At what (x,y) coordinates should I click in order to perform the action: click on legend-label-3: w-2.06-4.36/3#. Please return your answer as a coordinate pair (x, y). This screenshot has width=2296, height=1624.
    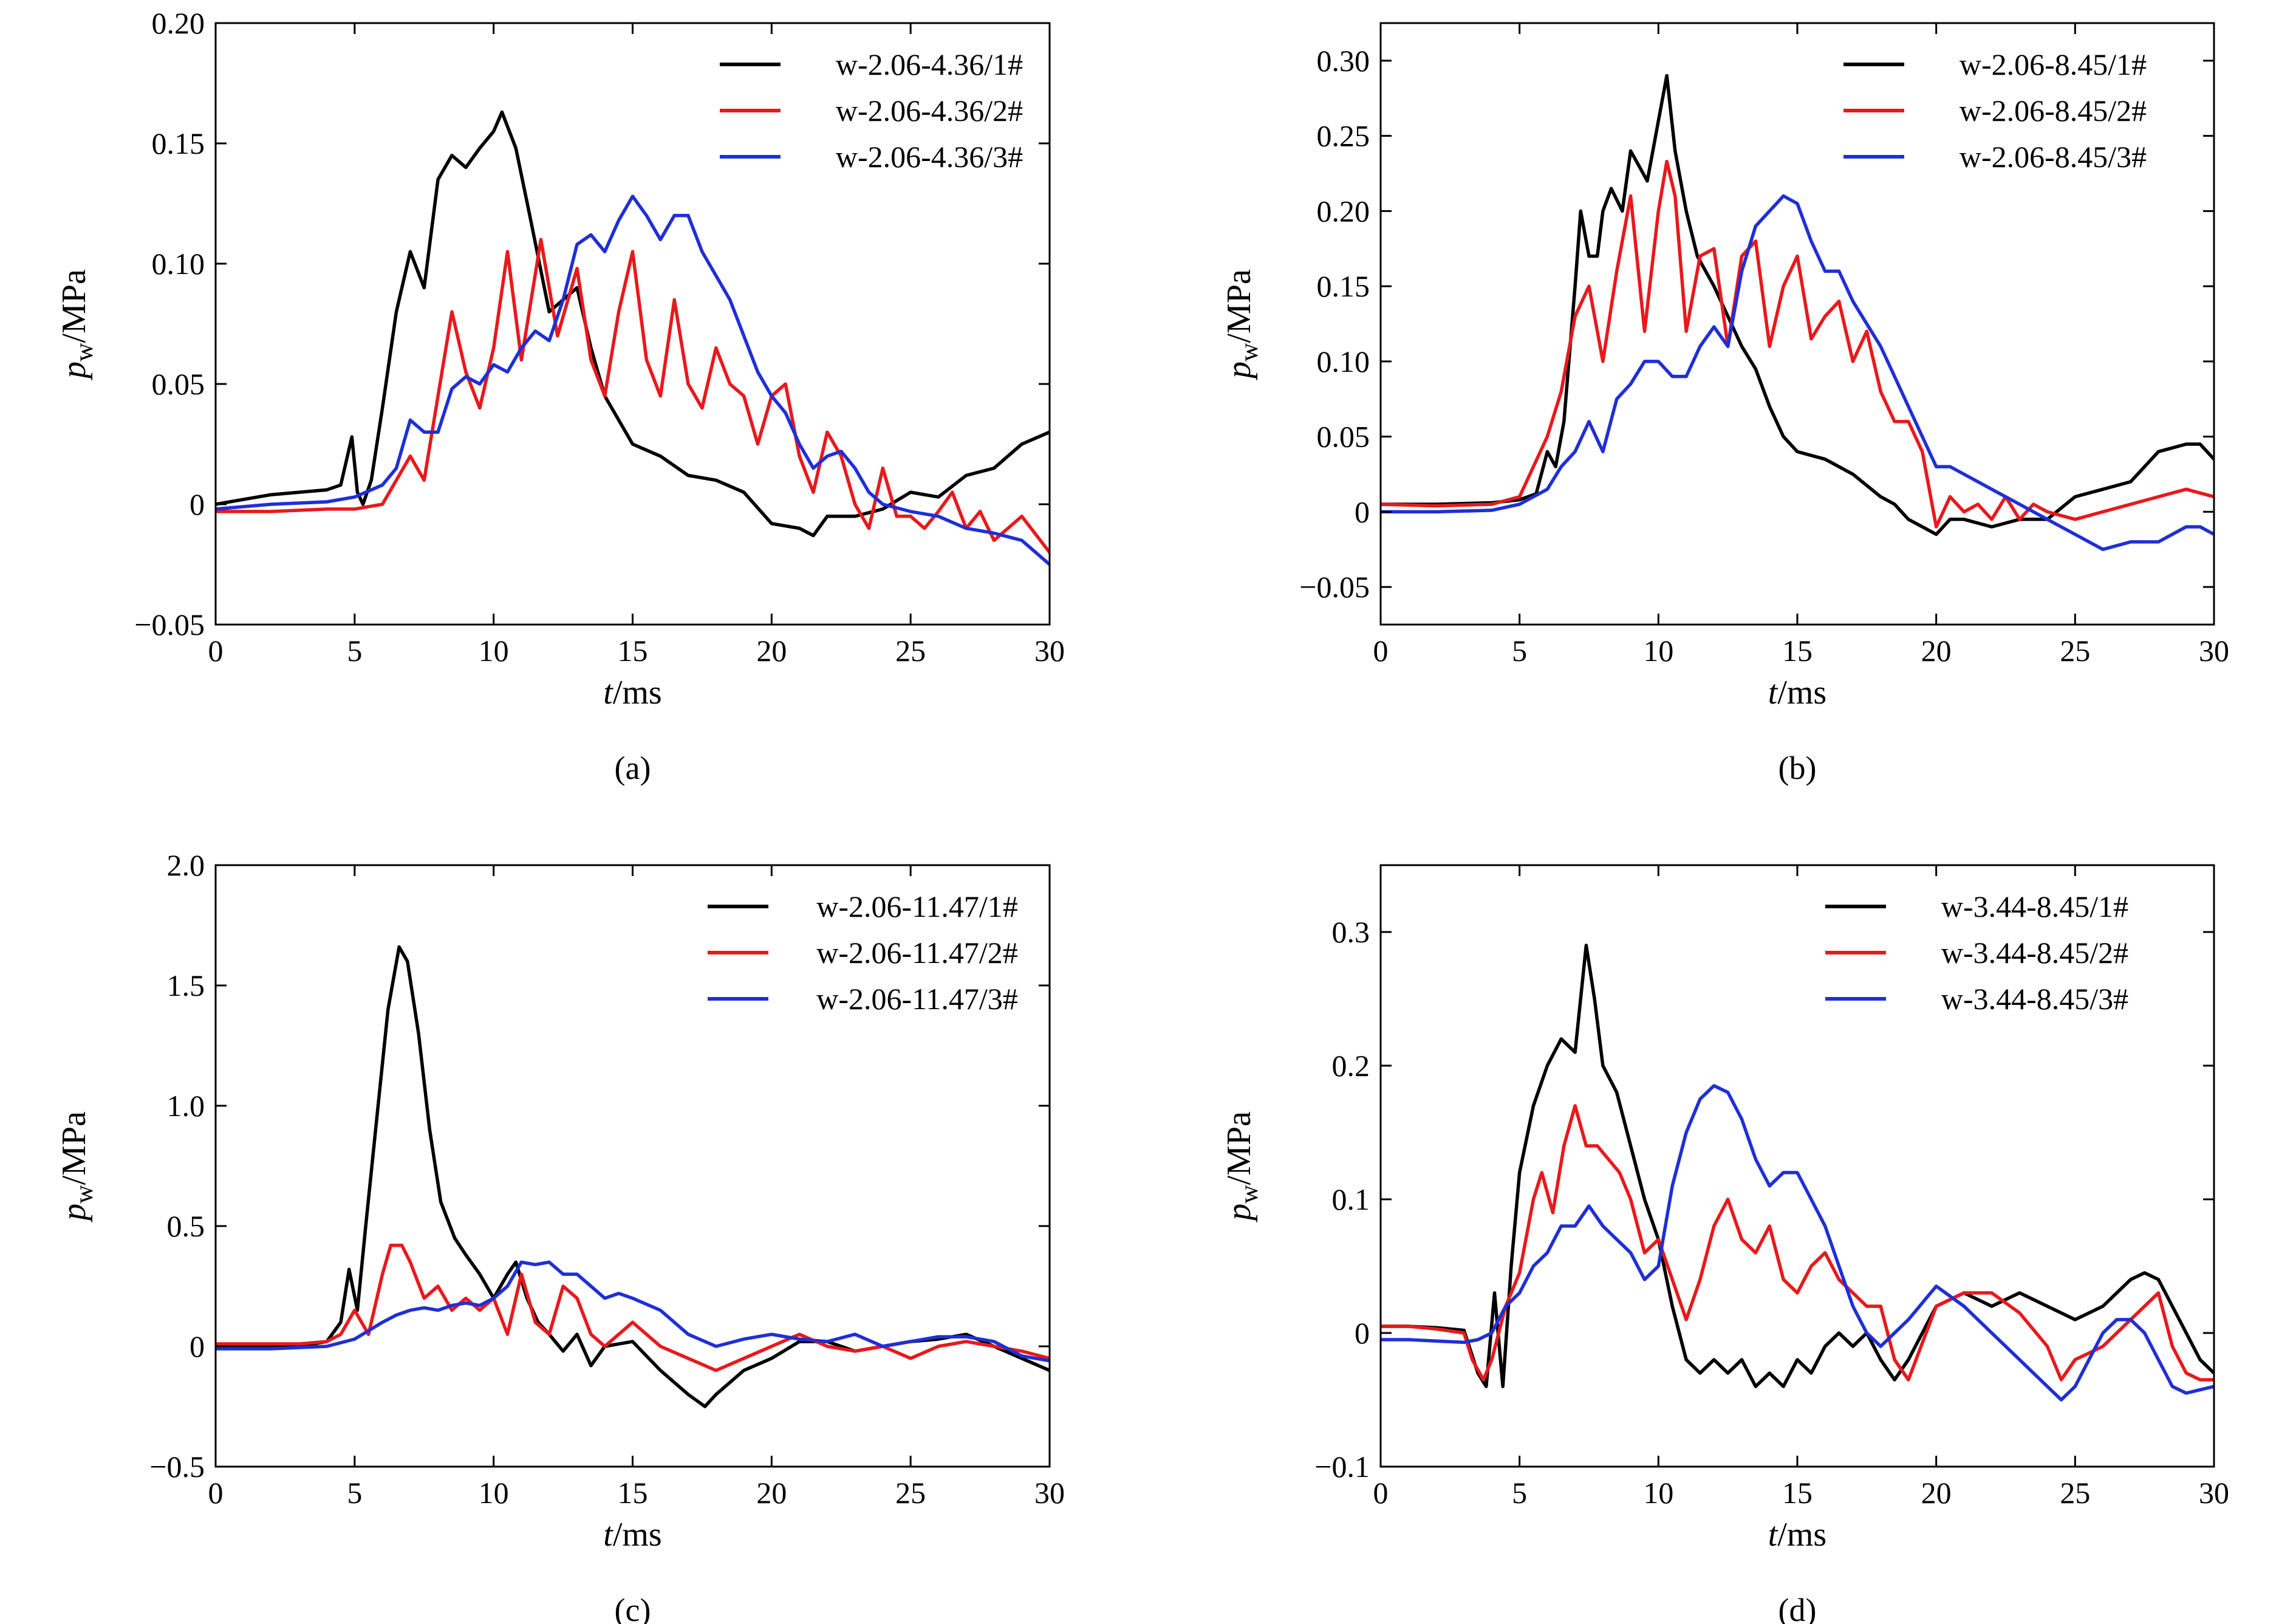
    Looking at the image, I should click on (929, 157).